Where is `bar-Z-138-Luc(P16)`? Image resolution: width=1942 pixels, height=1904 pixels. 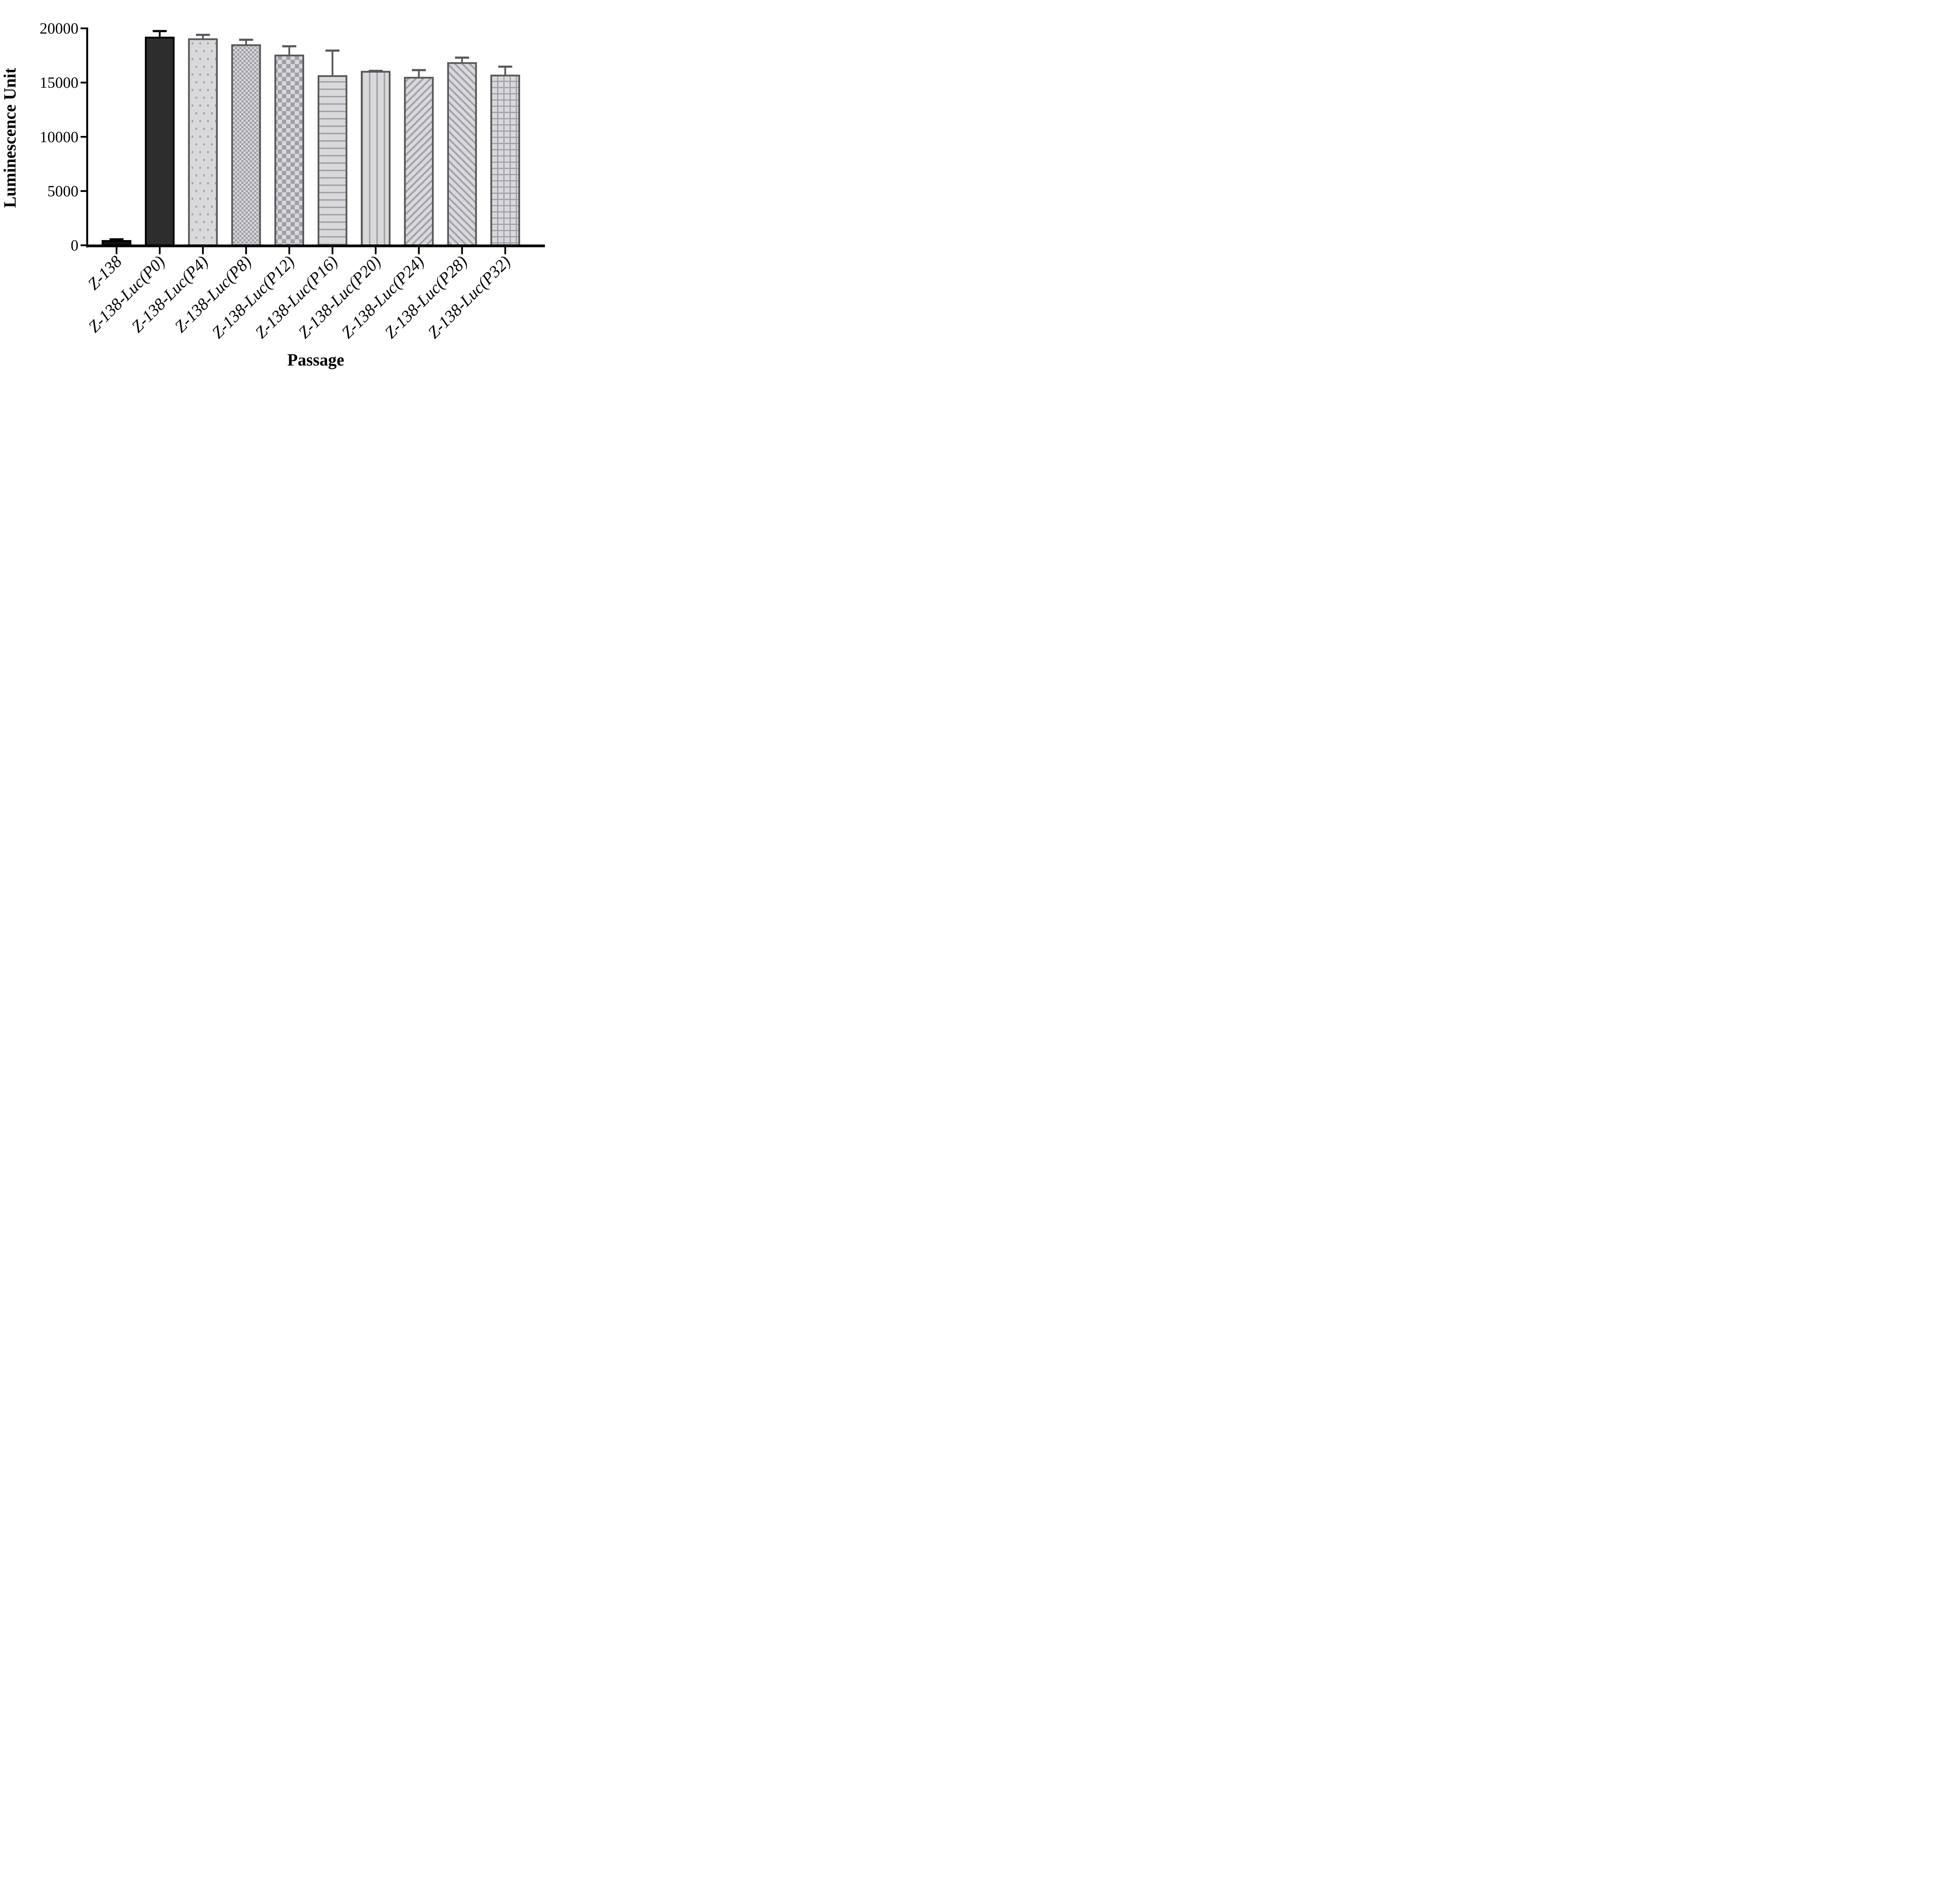 bar-Z-138-Luc(P16) is located at coordinates (332, 160).